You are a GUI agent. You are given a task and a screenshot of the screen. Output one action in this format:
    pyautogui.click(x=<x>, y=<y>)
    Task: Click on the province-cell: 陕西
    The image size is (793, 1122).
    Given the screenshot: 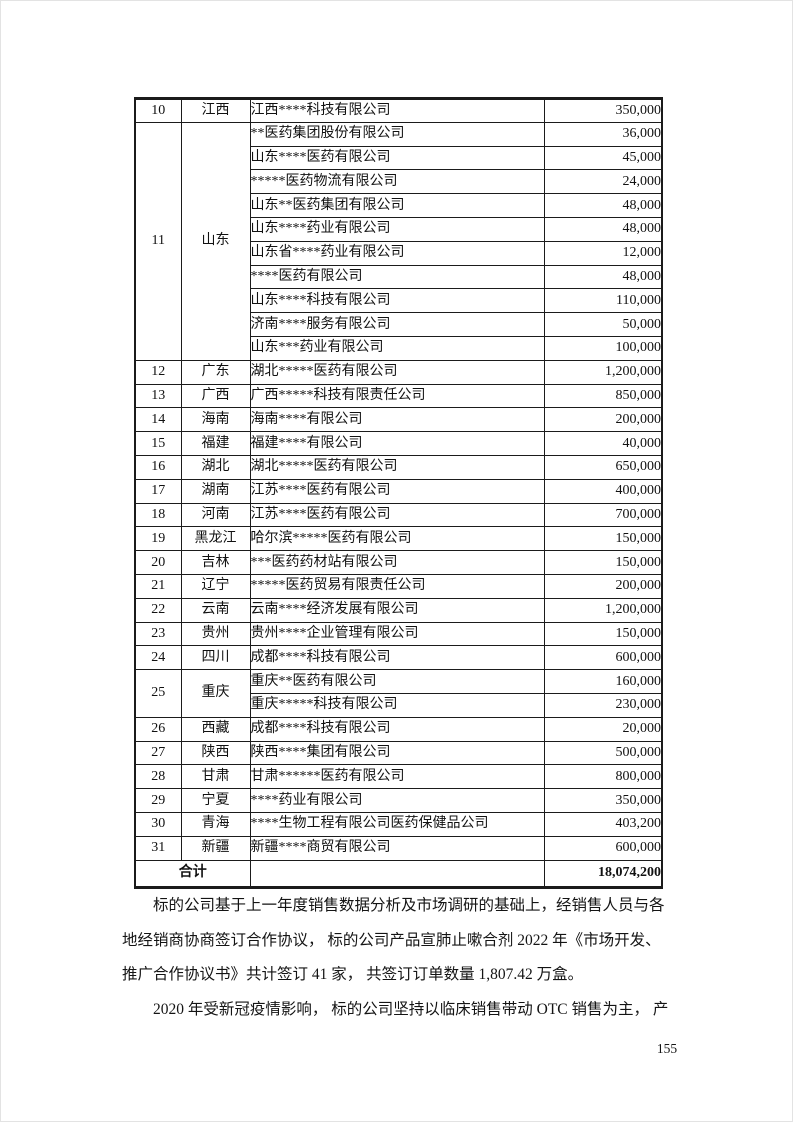 What is the action you would take?
    pyautogui.click(x=215, y=753)
    